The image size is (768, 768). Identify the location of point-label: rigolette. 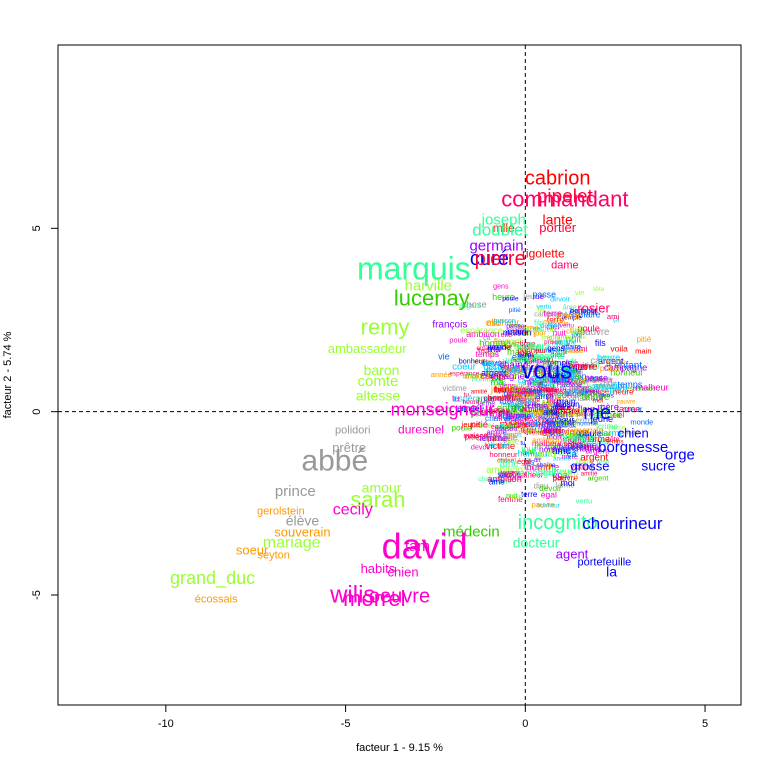
(543, 254).